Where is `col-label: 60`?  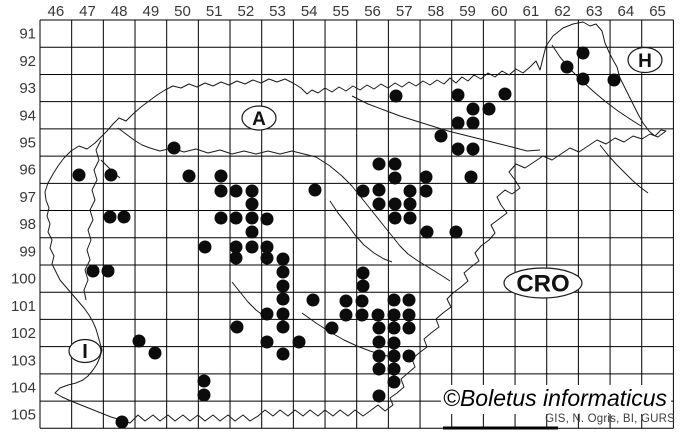
col-label: 60 is located at coordinates (499, 11).